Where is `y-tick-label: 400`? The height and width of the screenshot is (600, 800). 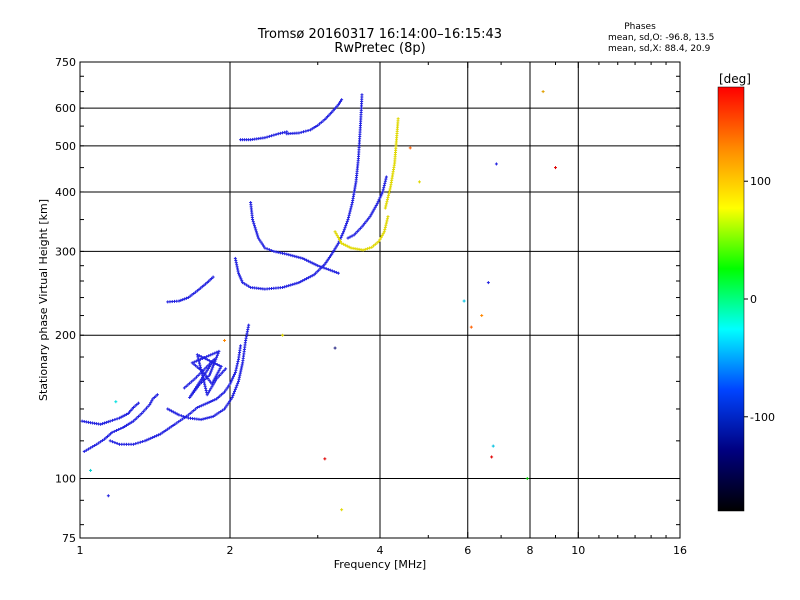
y-tick-label: 400 is located at coordinates (65, 192).